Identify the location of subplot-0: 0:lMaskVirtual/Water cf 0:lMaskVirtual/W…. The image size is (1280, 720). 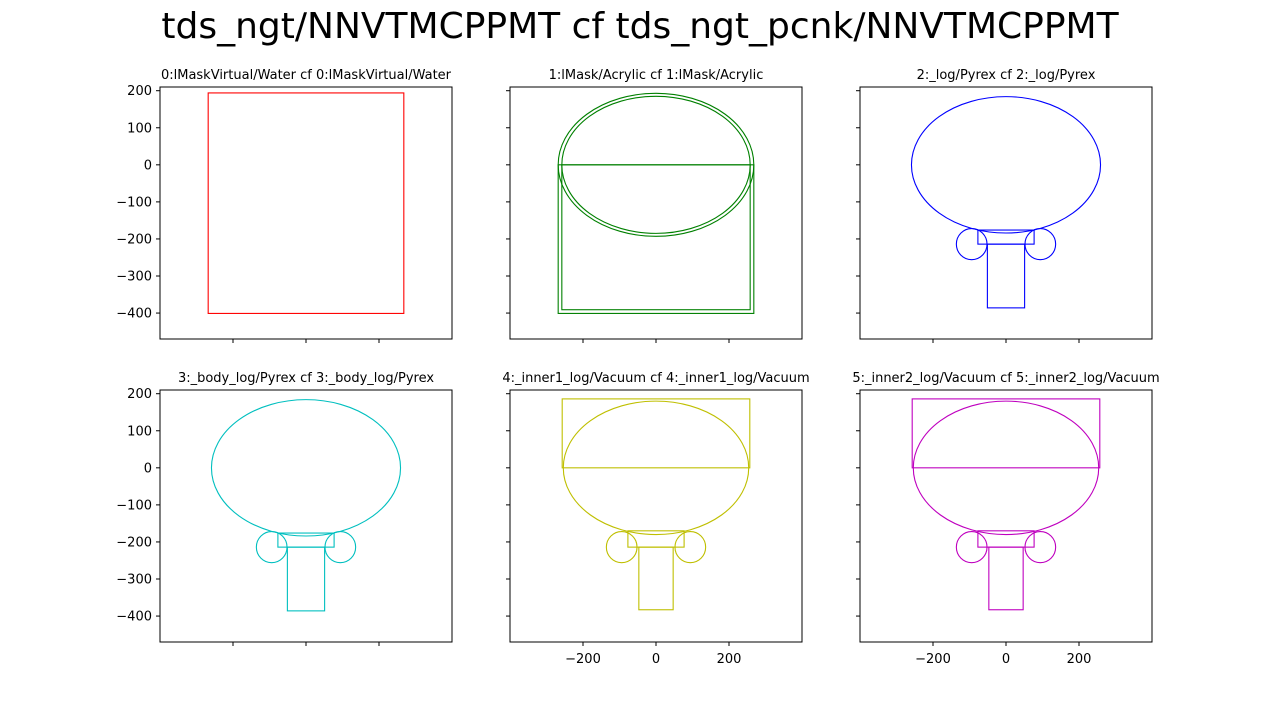
(284, 205).